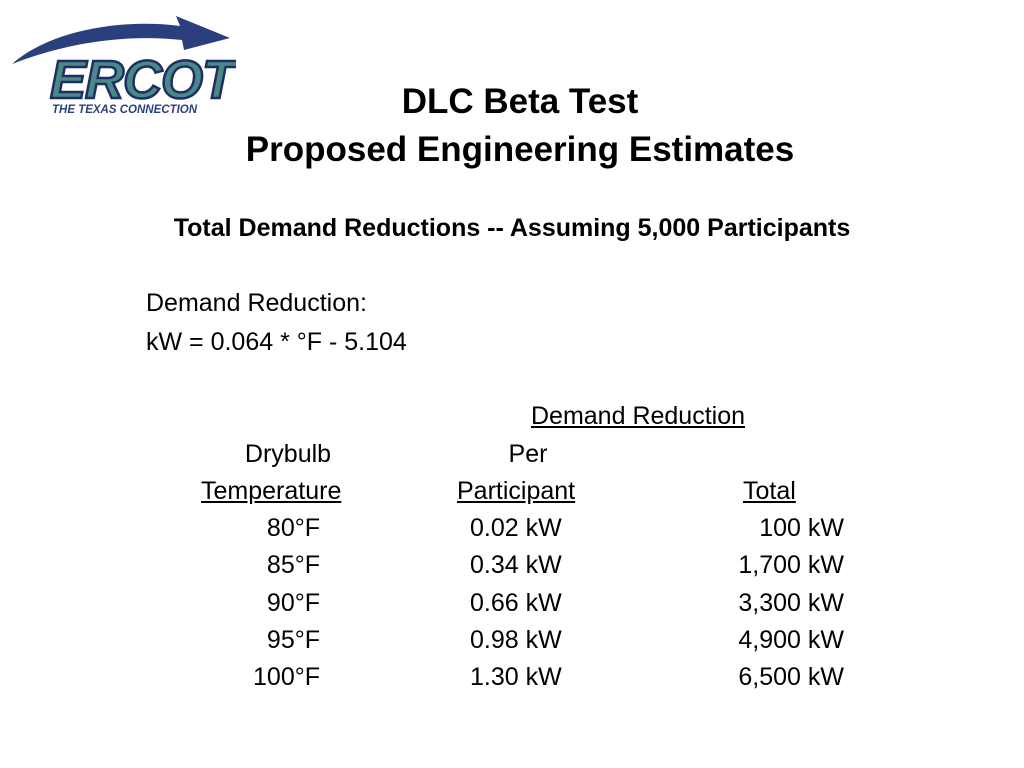 The width and height of the screenshot is (1024, 768). Describe the element at coordinates (516, 565) in the screenshot. I see `per-participant-cell: 0.34 kW` at that location.